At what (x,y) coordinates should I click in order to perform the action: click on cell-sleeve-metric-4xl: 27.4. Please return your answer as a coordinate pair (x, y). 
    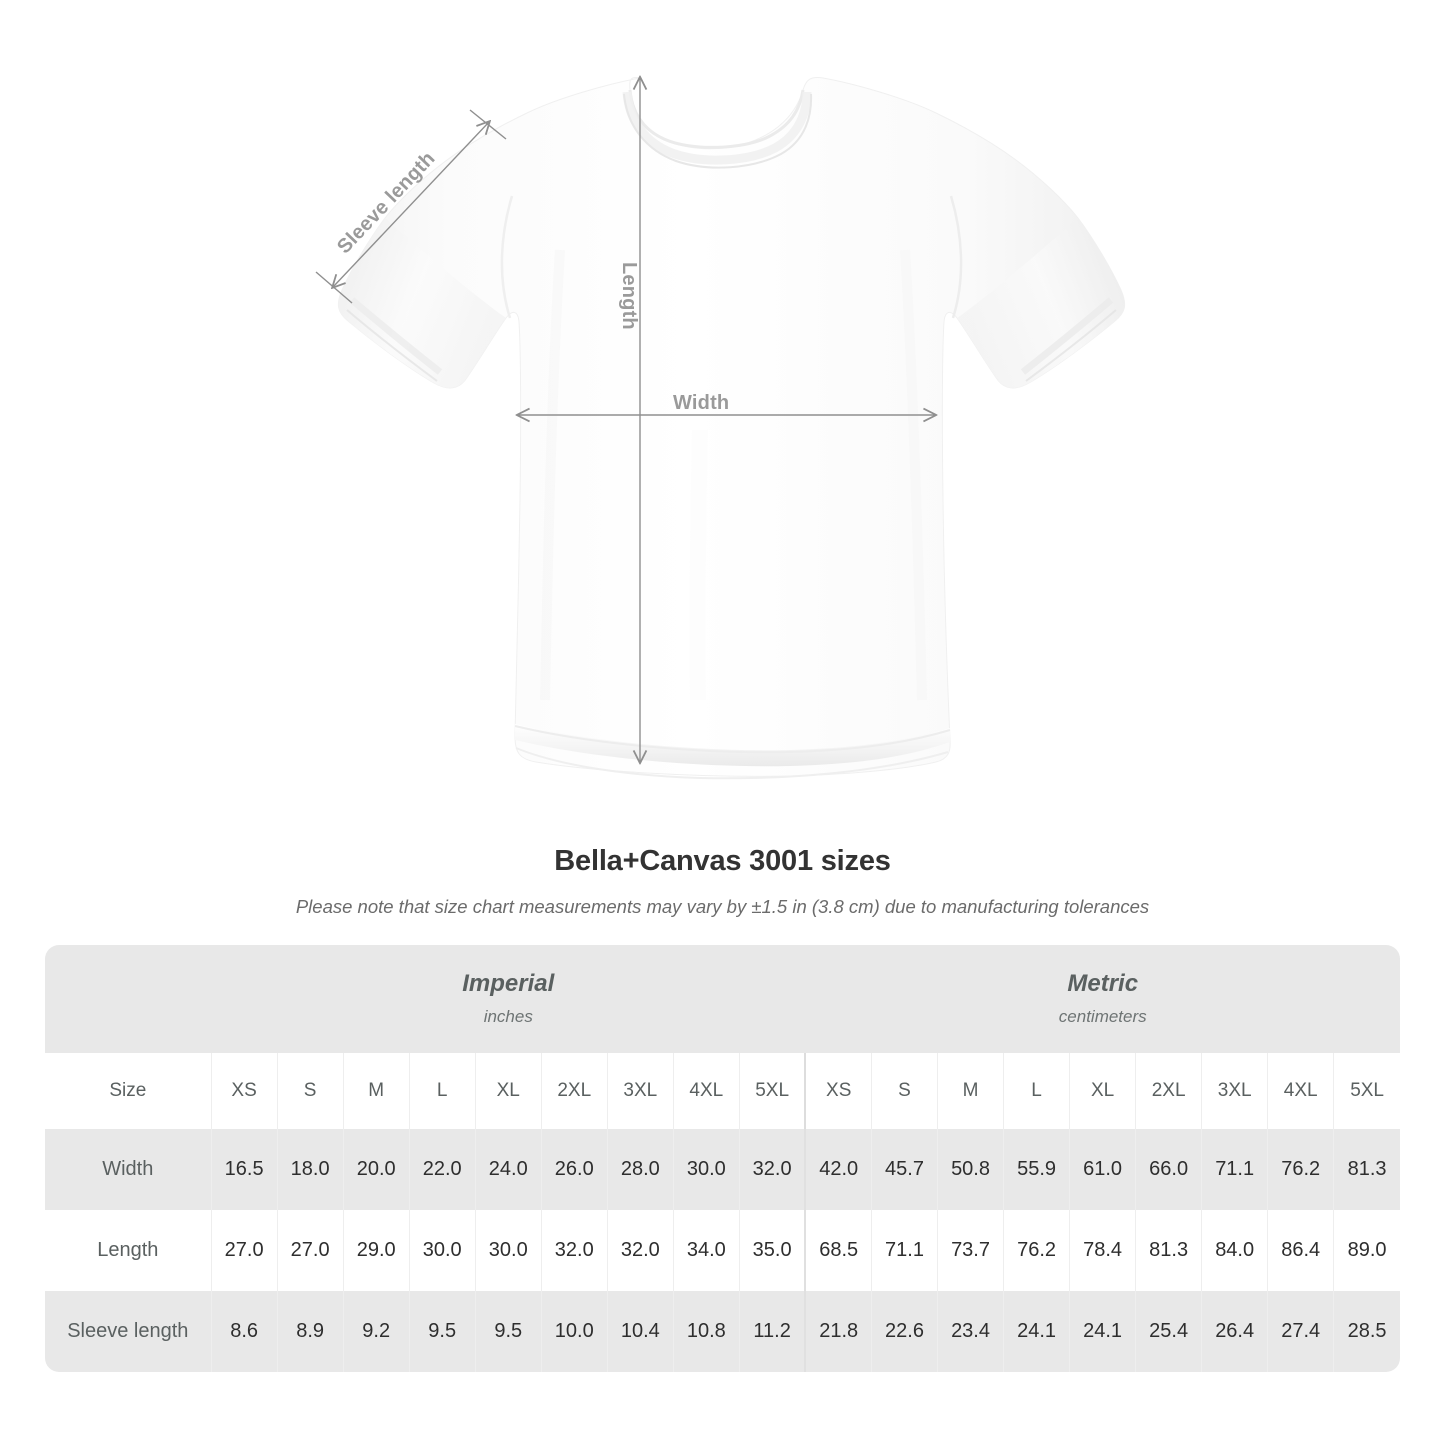
    Looking at the image, I should click on (1300, 1331).